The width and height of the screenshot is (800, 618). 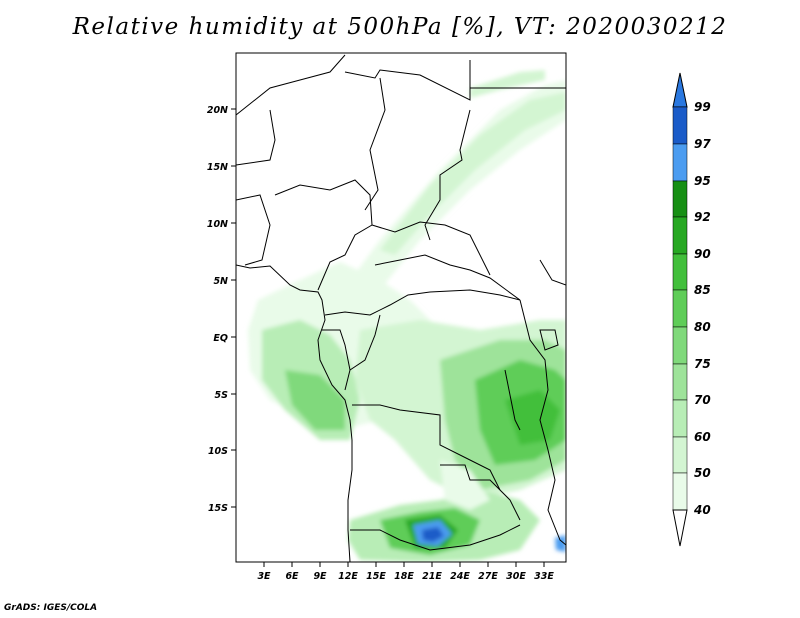 I want to click on lon-label-30e: 30E, so click(x=516, y=576).